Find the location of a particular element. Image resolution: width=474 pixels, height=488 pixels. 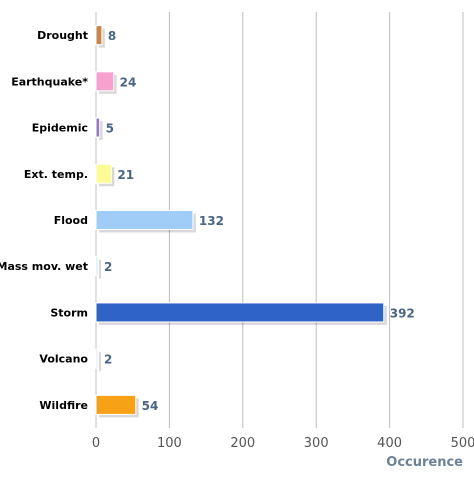

data-label: 392 is located at coordinates (402, 313).